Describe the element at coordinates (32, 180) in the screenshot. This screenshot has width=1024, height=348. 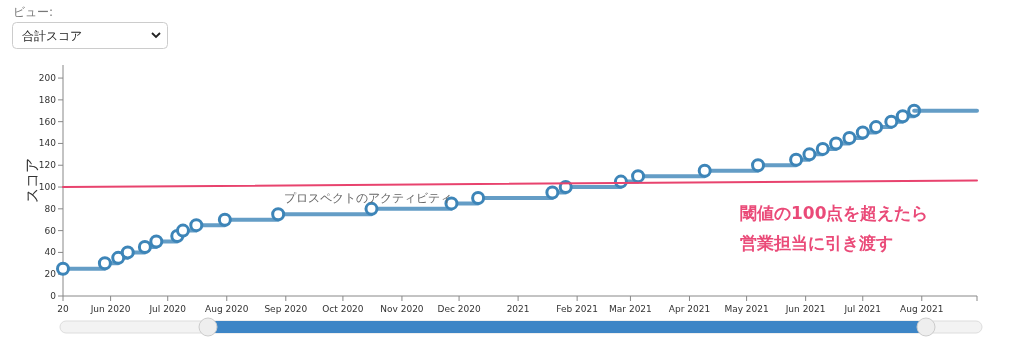
I see `y-axis-title: スコア` at that location.